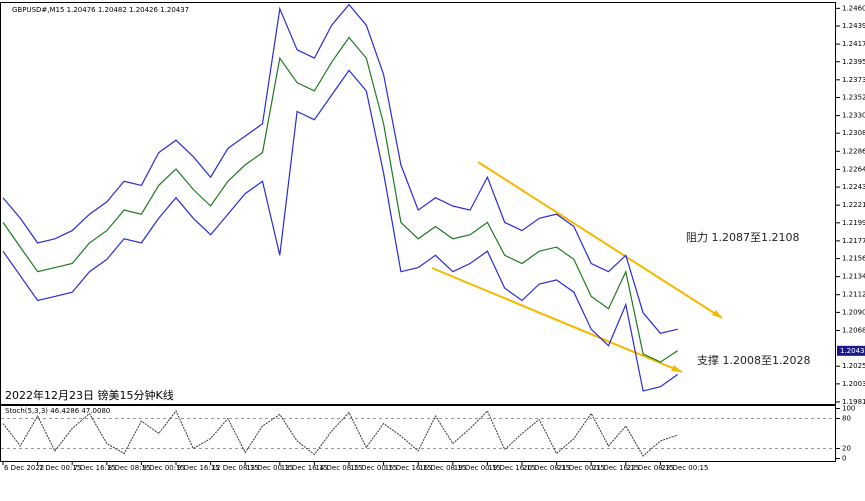 The width and height of the screenshot is (865, 501). I want to click on y-tick-label: 1.21120, so click(853, 295).